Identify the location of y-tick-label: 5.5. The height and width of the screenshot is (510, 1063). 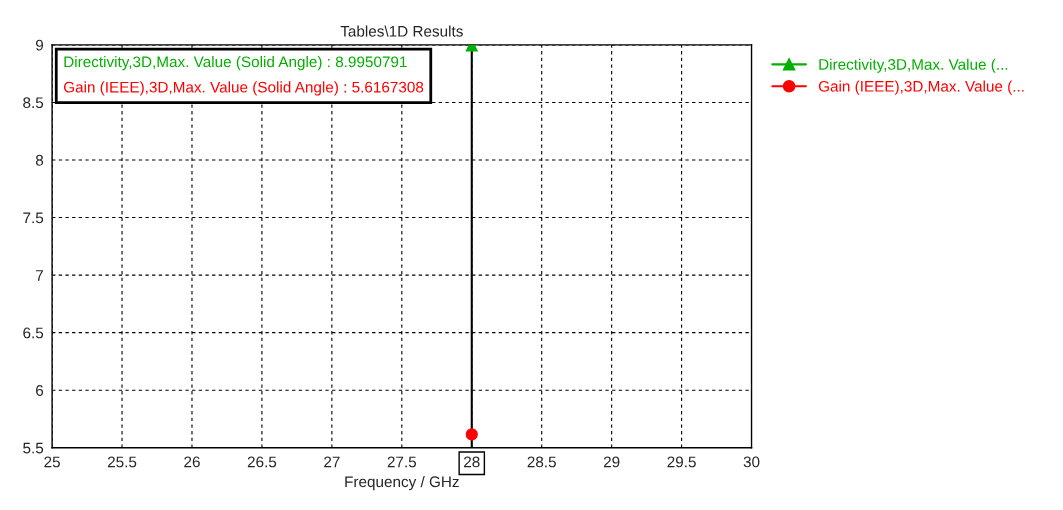
(33, 448).